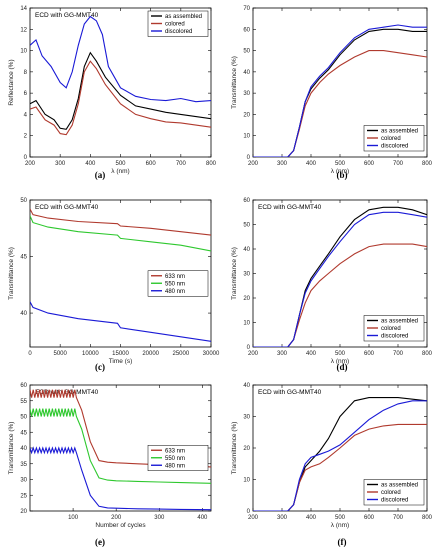 The width and height of the screenshot is (438, 550). Describe the element at coordinates (120, 90) in the screenshot. I see `series-line-as-assembled` at that location.